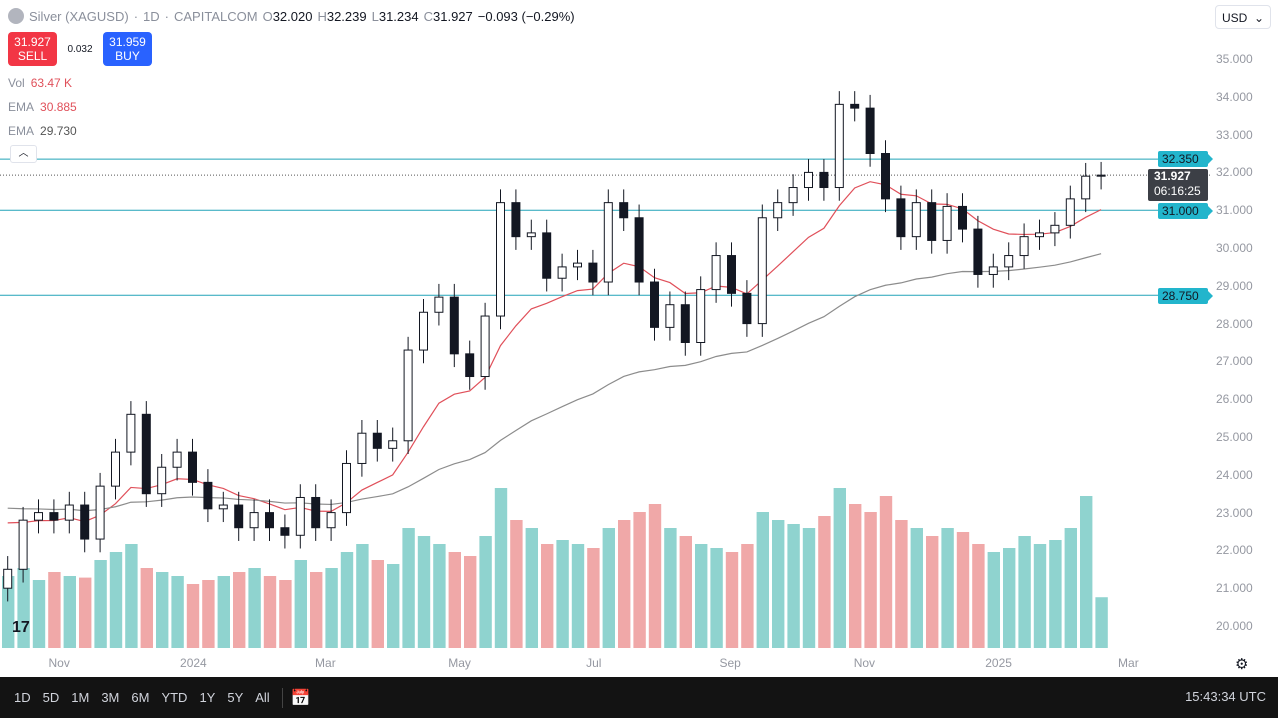  I want to click on price-tick-label: 30.000, so click(1234, 248).